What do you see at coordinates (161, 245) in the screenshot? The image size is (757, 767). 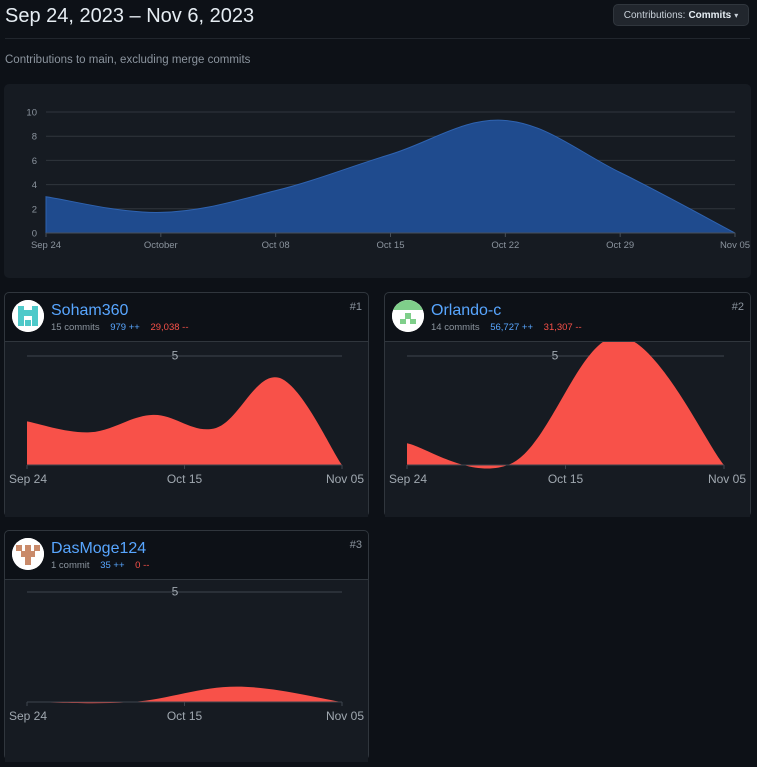 I see `x-tick-label: October` at bounding box center [161, 245].